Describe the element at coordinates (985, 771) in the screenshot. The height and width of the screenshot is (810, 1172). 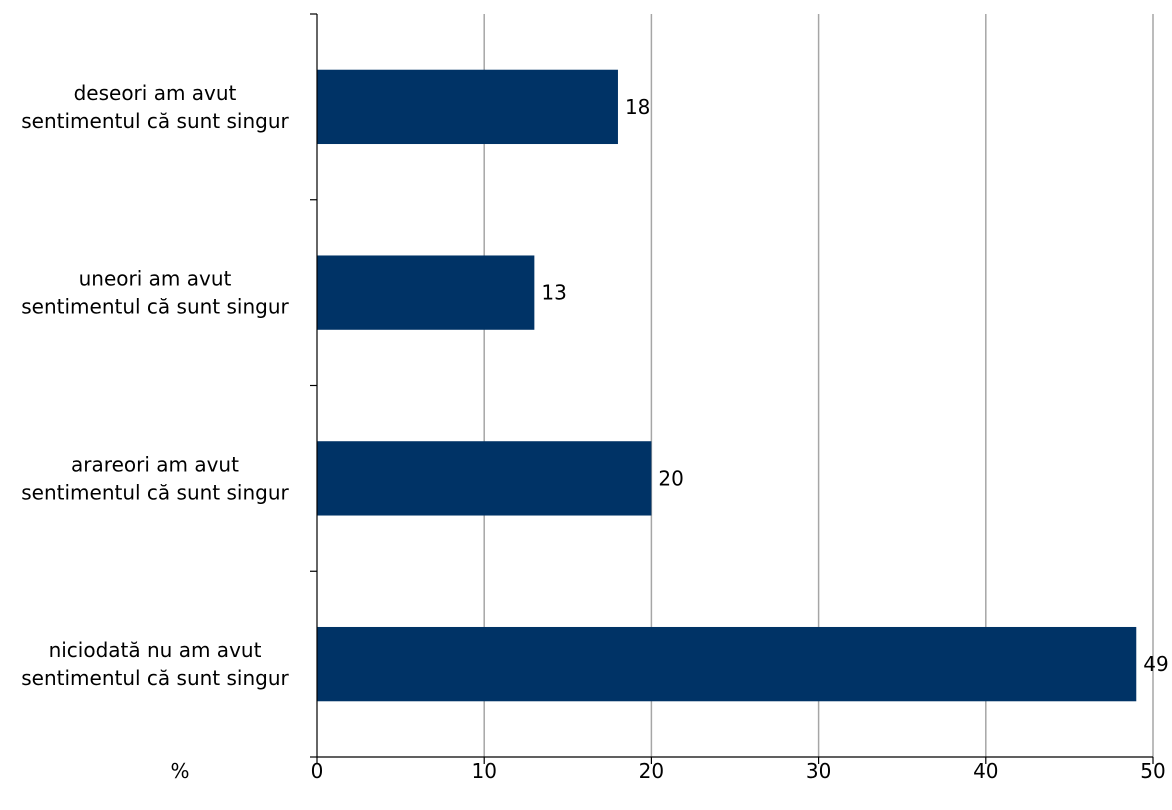
I see `x-tick-label-40: 40` at that location.